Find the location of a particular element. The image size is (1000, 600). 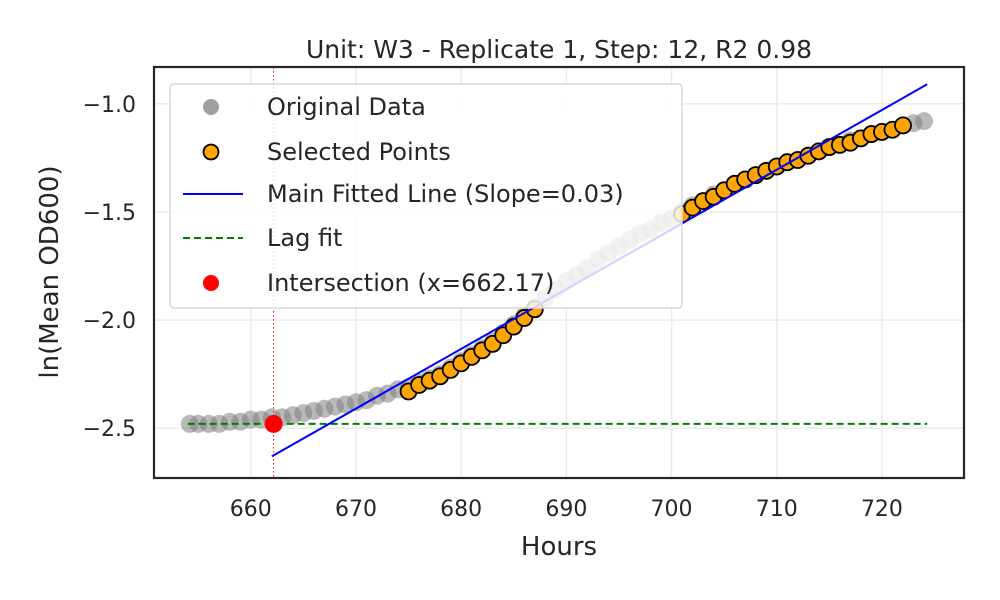

y-tick-label: −2.5 is located at coordinates (109, 429).